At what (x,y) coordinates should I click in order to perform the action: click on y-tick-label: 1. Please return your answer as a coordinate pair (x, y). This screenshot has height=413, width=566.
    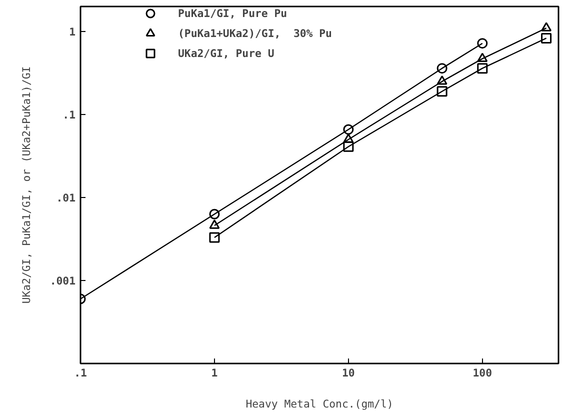
    Looking at the image, I should click on (72, 31).